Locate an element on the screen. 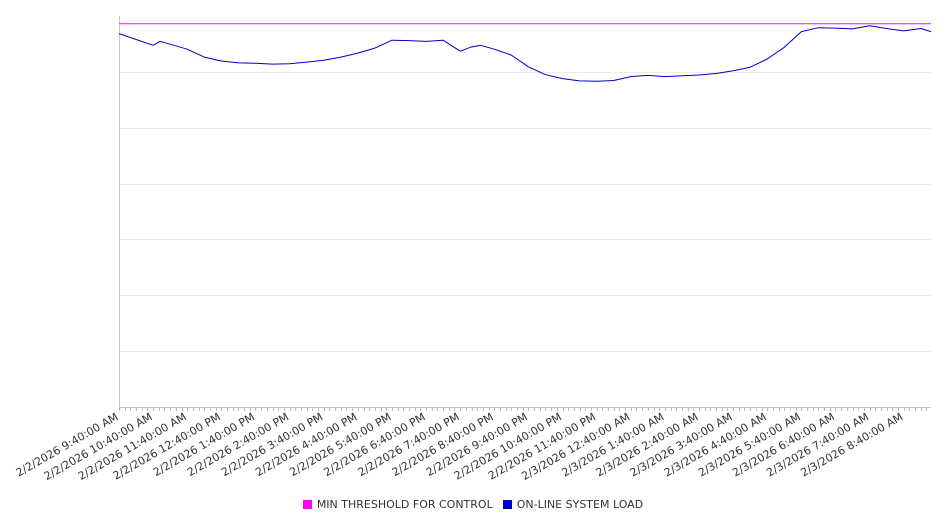  series-layer is located at coordinates (525, 52).